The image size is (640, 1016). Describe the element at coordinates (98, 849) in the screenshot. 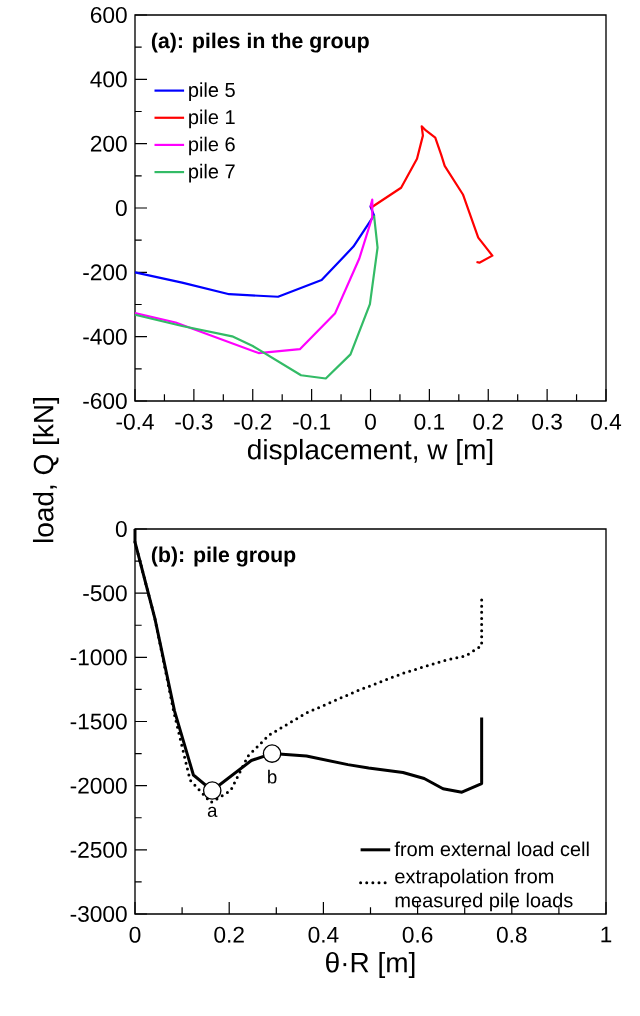

I see `y-tick-label: -2500` at that location.